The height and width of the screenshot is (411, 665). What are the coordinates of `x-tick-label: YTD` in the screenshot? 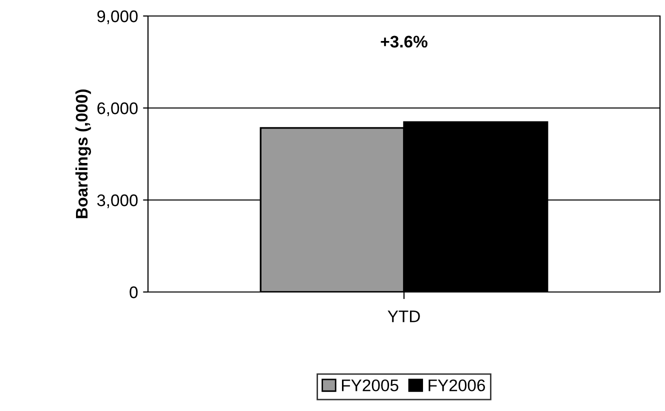 It's located at (404, 316).